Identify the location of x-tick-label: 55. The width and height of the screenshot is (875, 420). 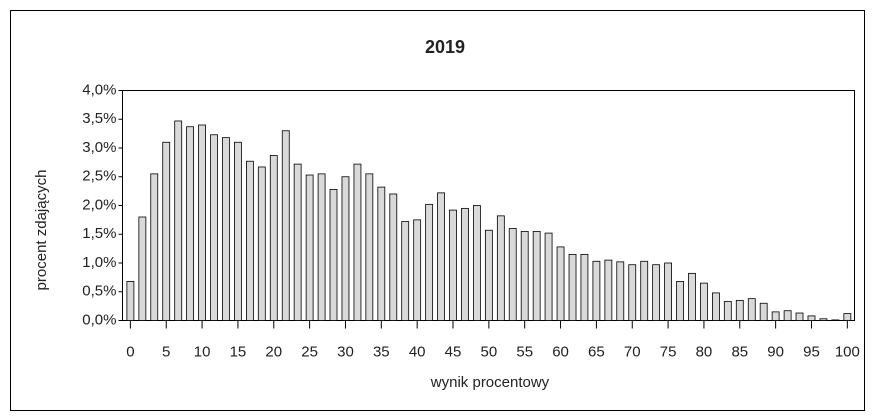
(524, 351).